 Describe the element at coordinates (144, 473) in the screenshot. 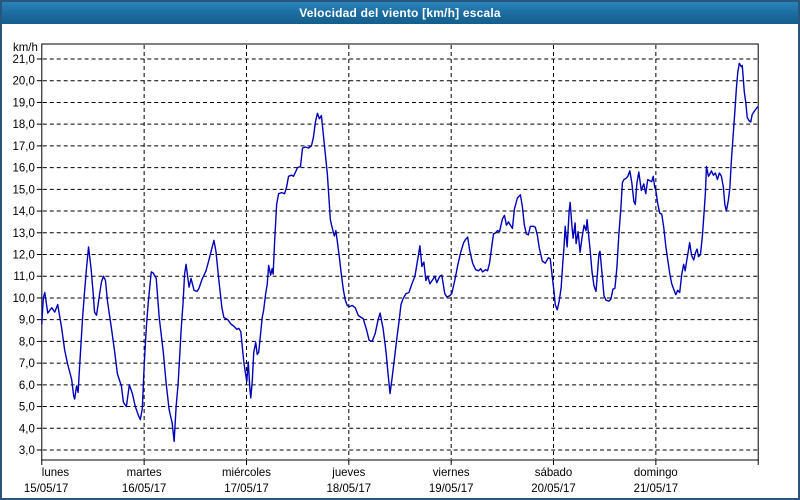

I see `x-day-label: martes` at that location.